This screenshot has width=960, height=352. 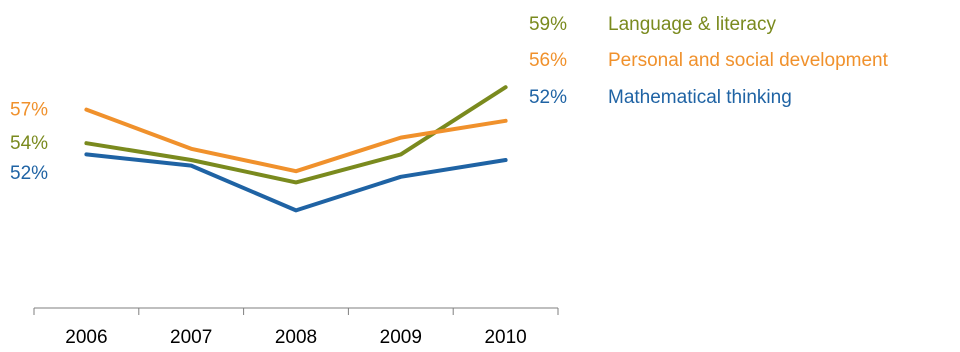 I want to click on legend-entry-personal-and-social-development: Personal and social development, so click(x=748, y=60).